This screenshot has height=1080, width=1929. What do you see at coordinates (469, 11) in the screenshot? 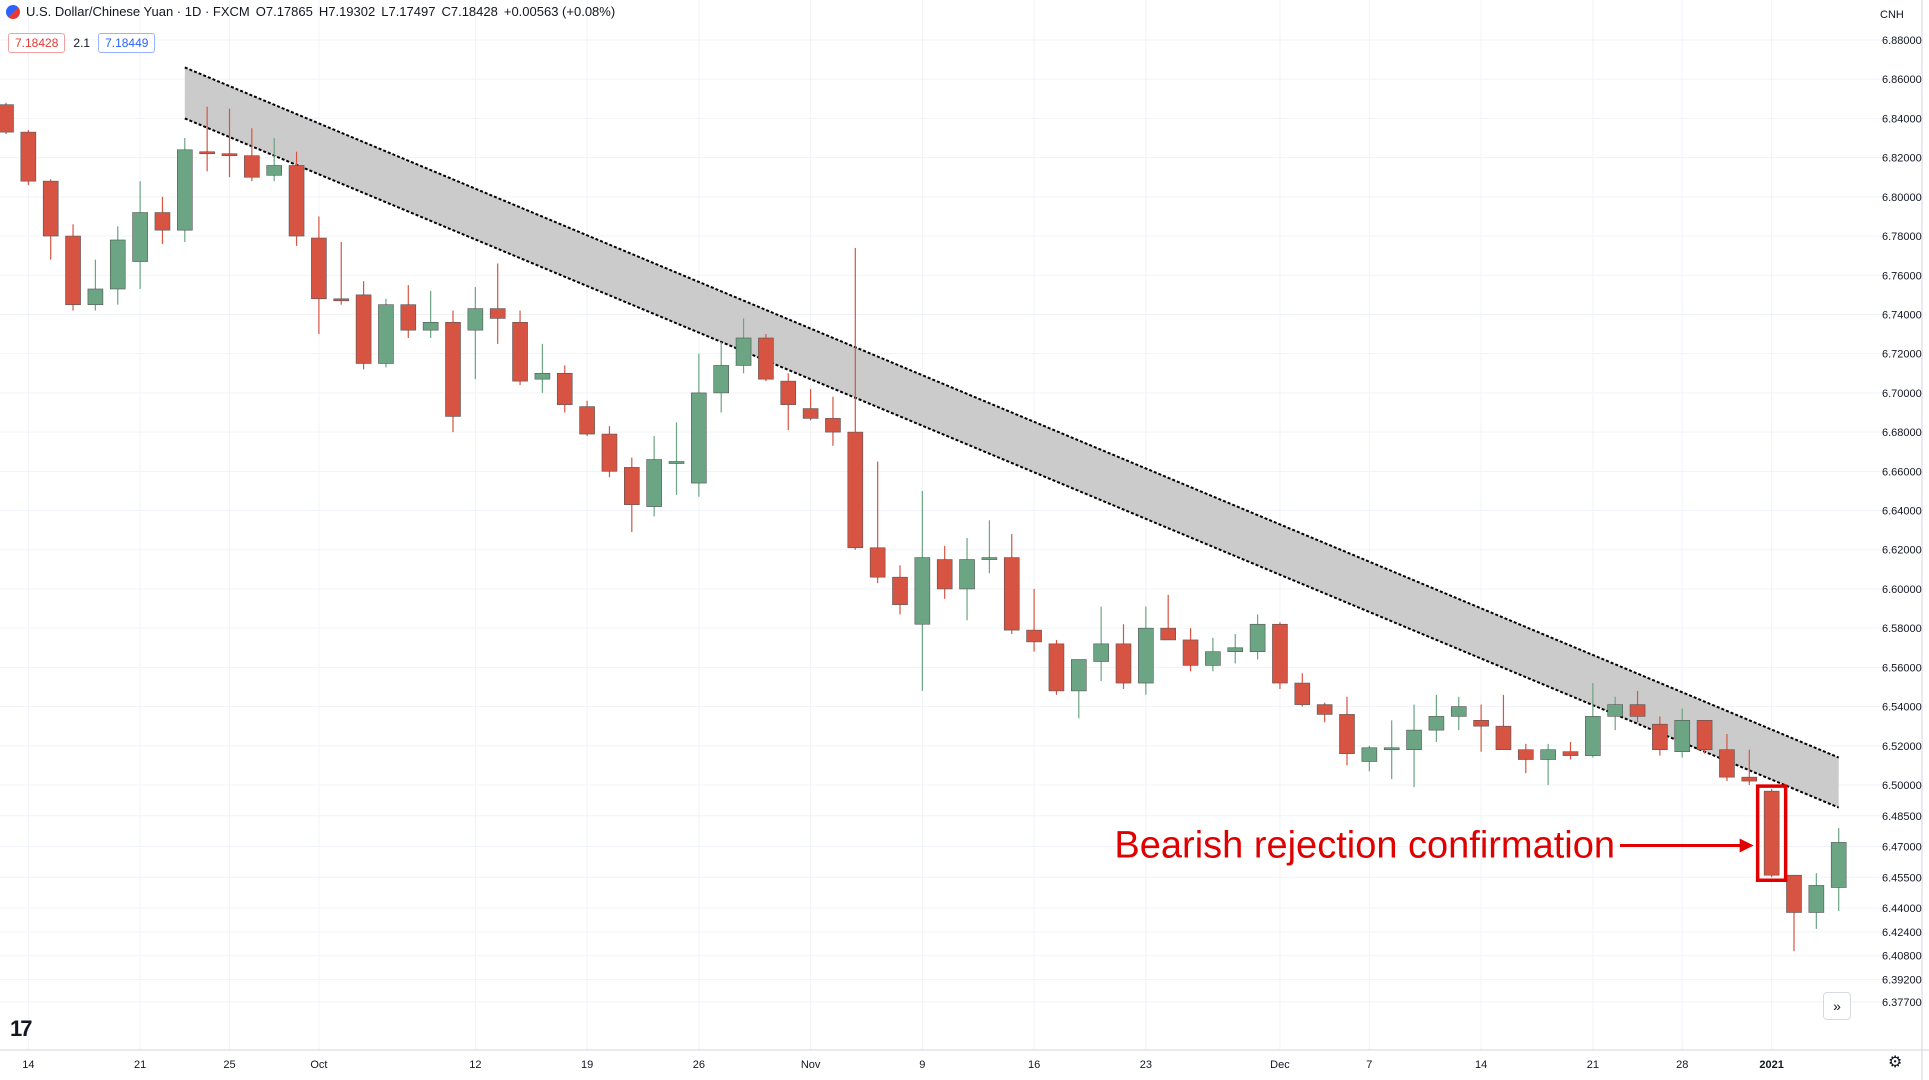
I see `ohlc-close: C7.18428` at bounding box center [469, 11].